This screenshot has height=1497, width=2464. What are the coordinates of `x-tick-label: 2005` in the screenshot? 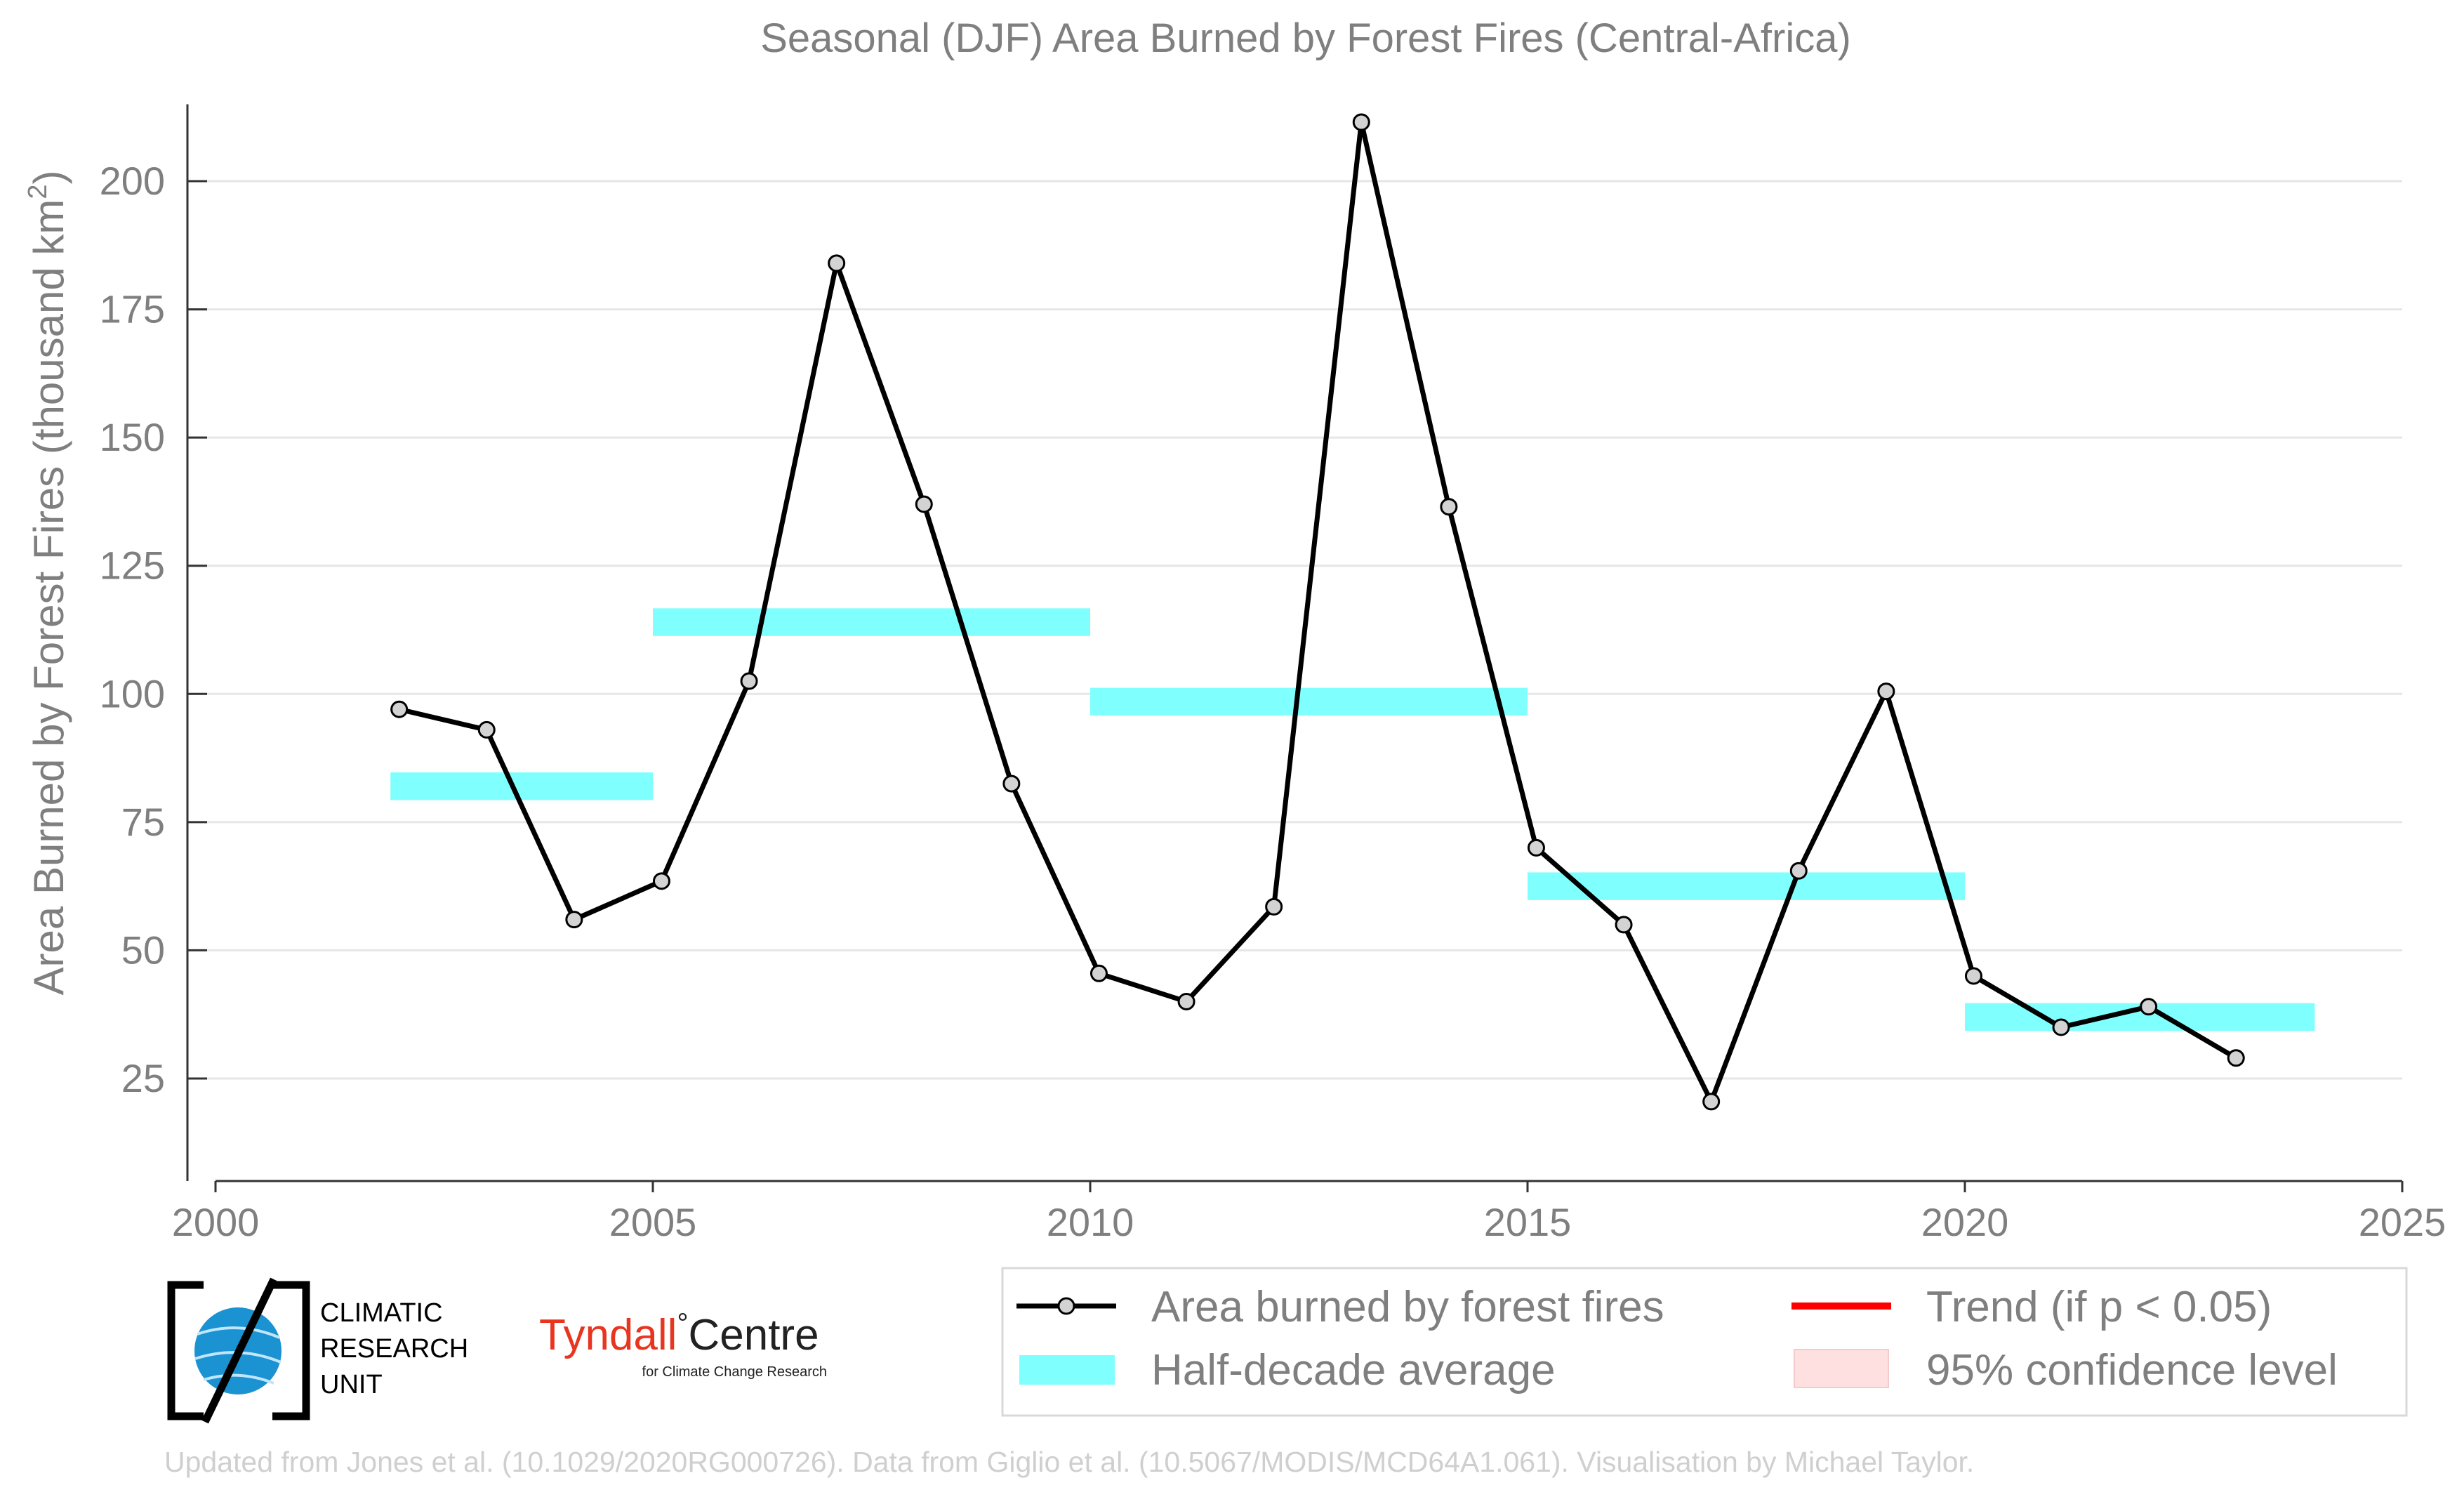 It's located at (653, 1222).